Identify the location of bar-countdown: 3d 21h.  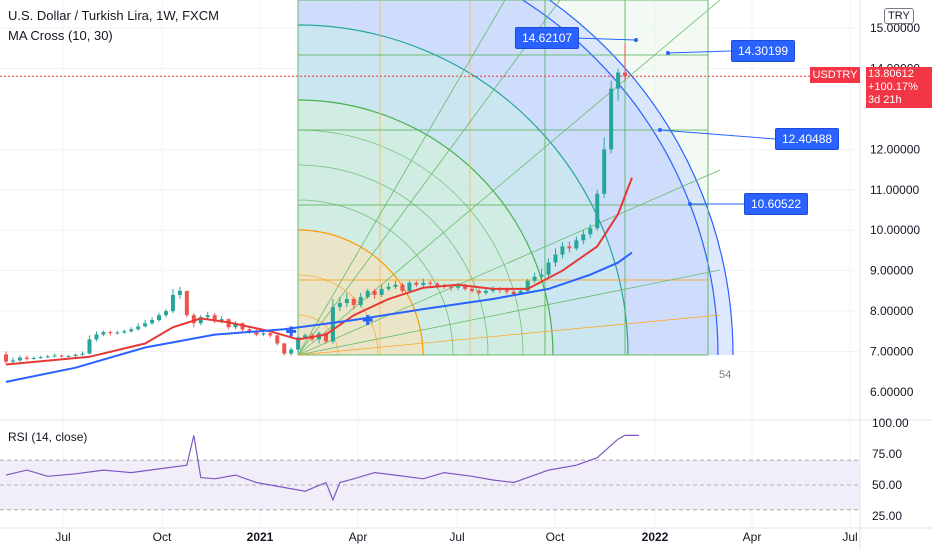
(885, 100).